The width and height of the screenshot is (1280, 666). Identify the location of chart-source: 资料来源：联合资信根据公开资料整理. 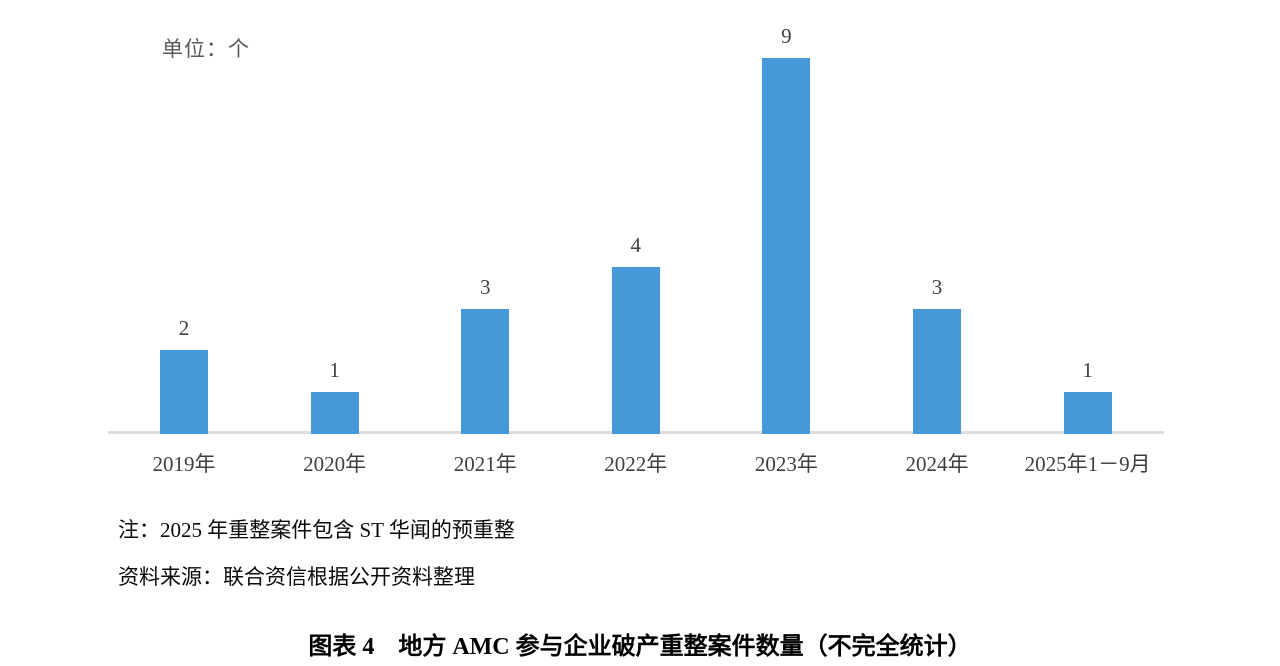
(296, 577).